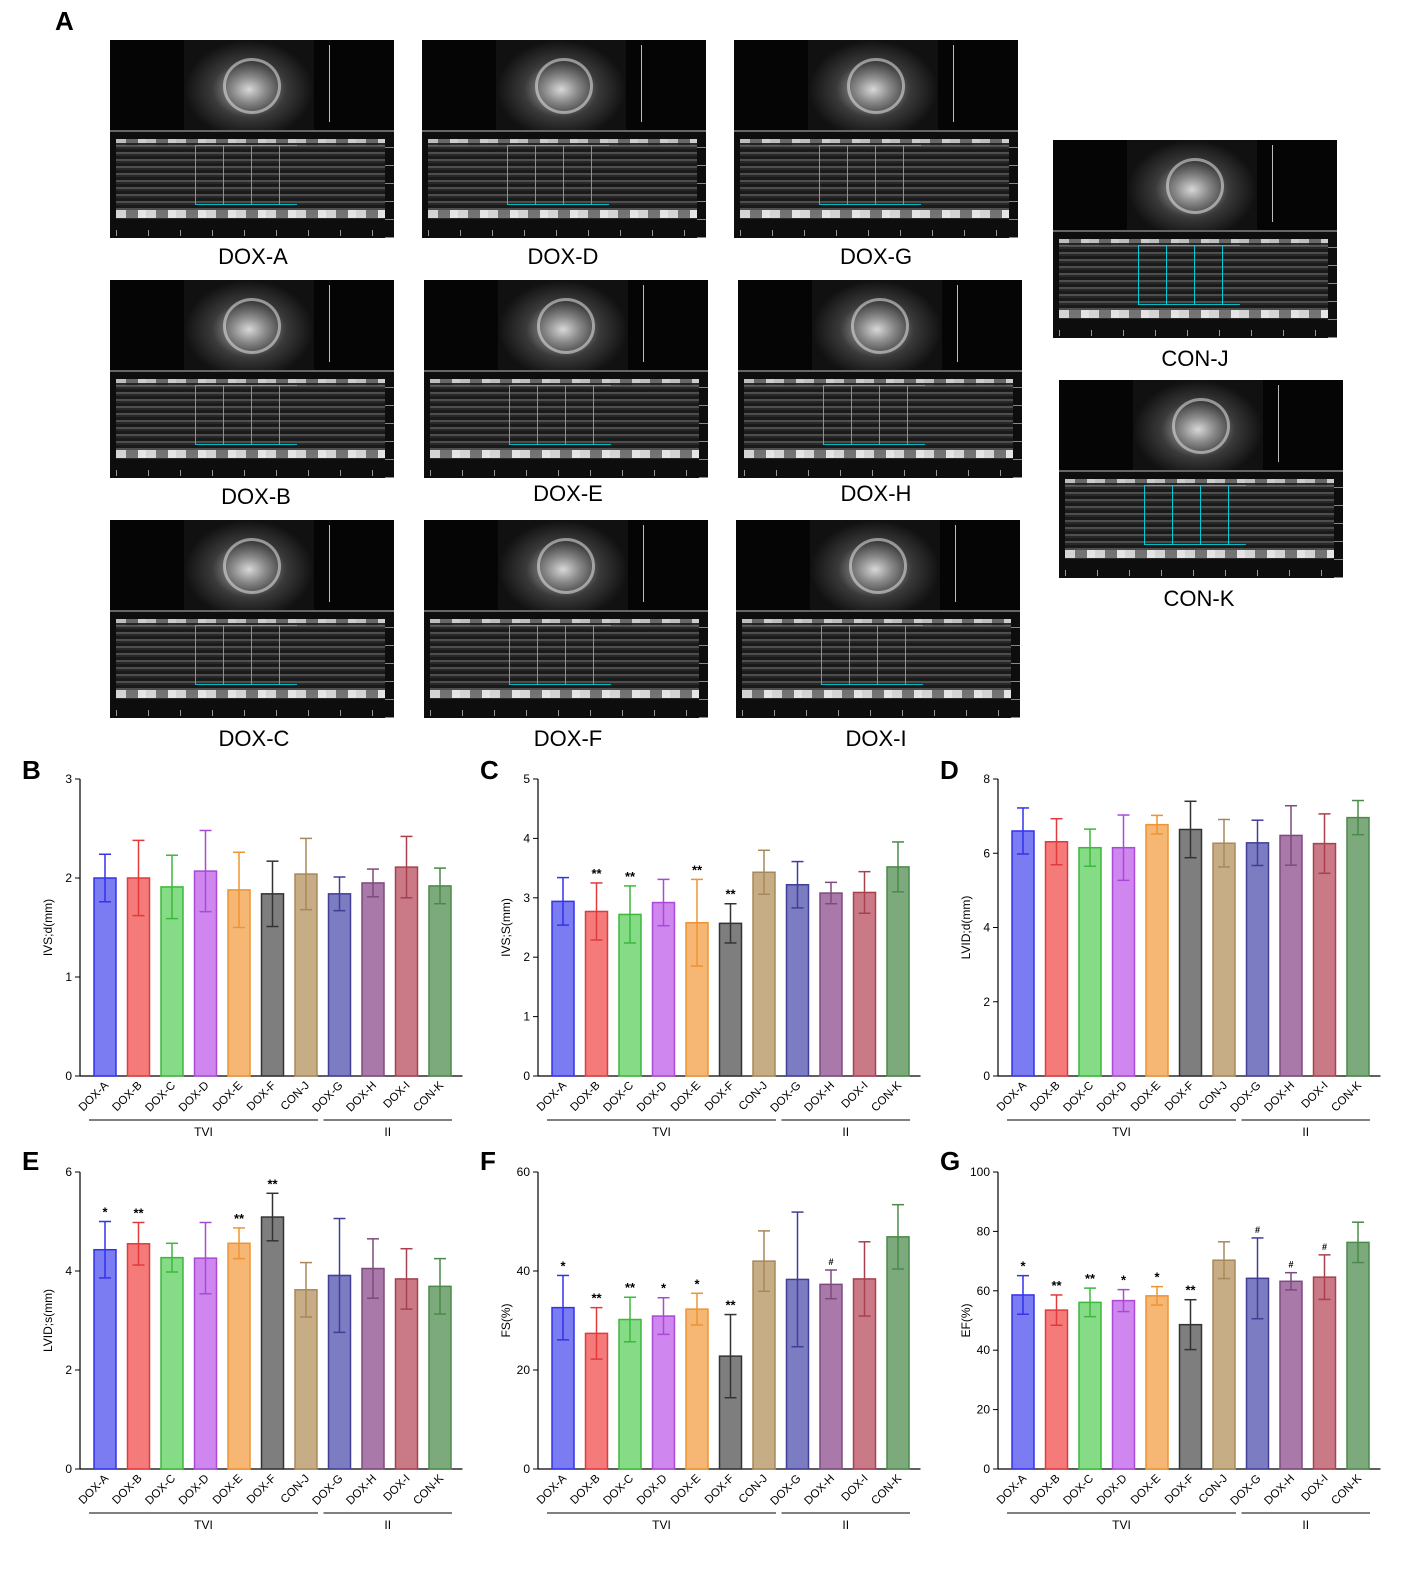  Describe the element at coordinates (488, 1161) in the screenshot. I see `panel-letter-f: F` at that location.